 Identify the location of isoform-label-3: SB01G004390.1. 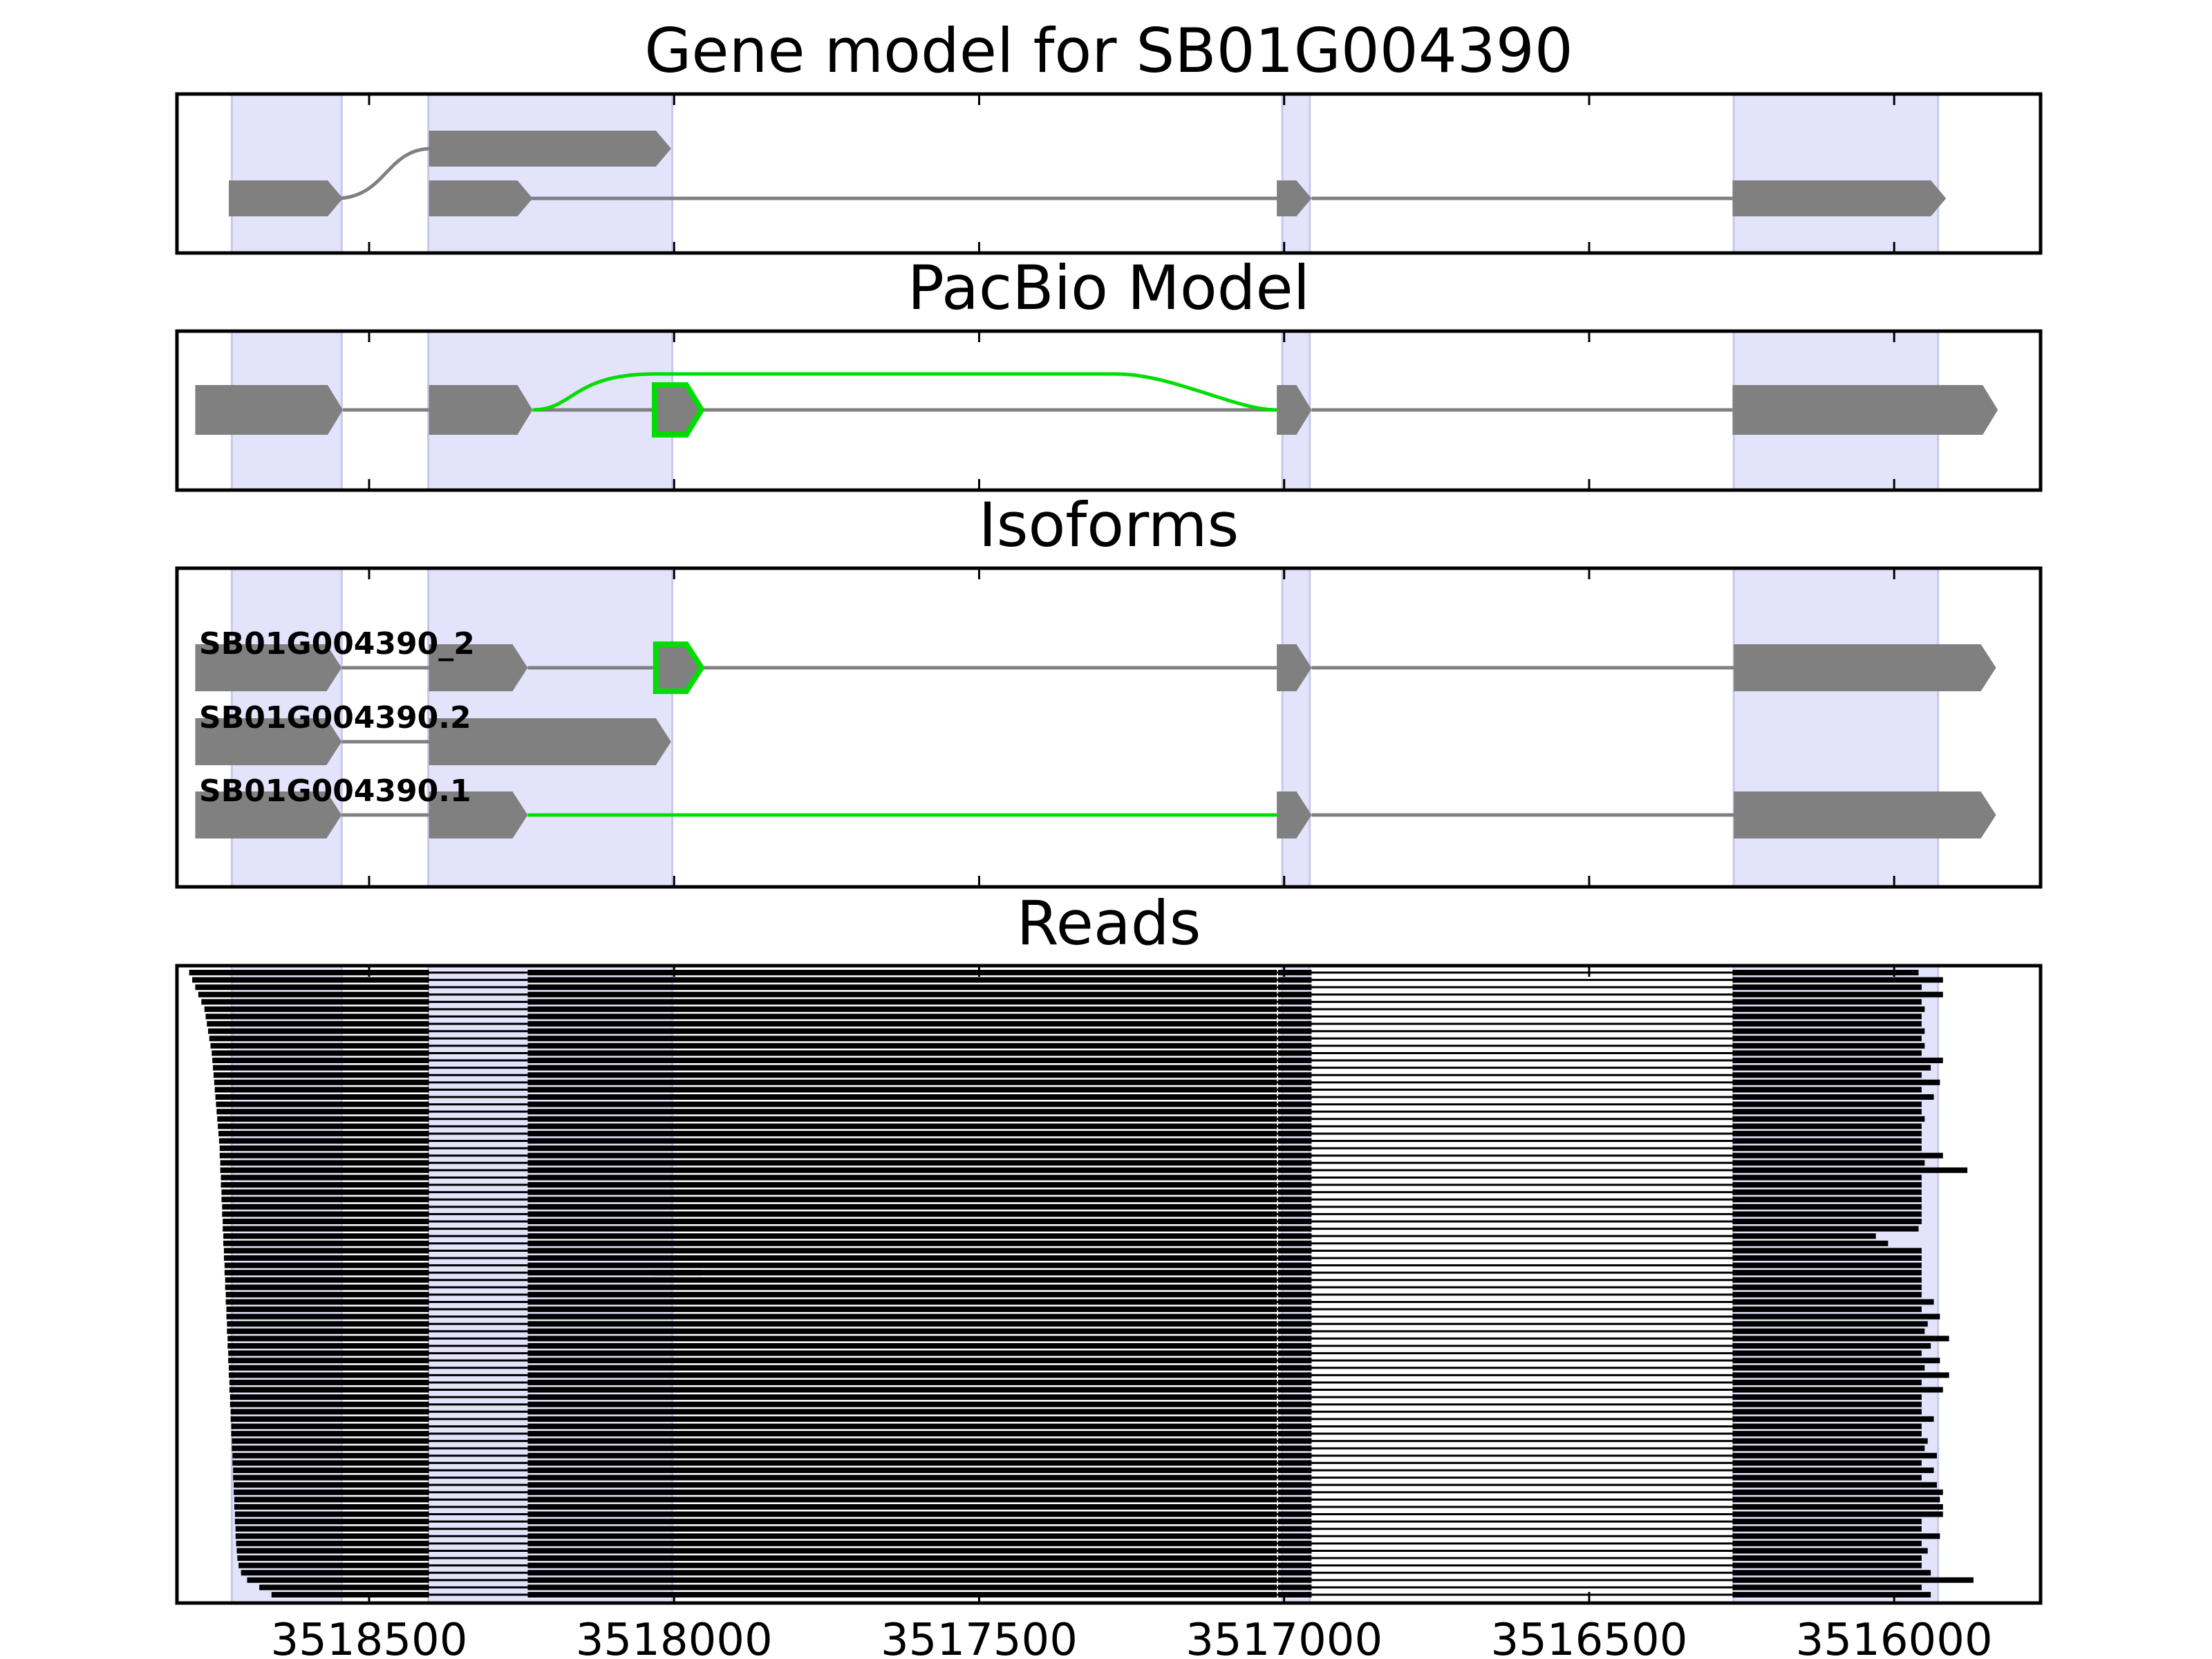
(335, 791).